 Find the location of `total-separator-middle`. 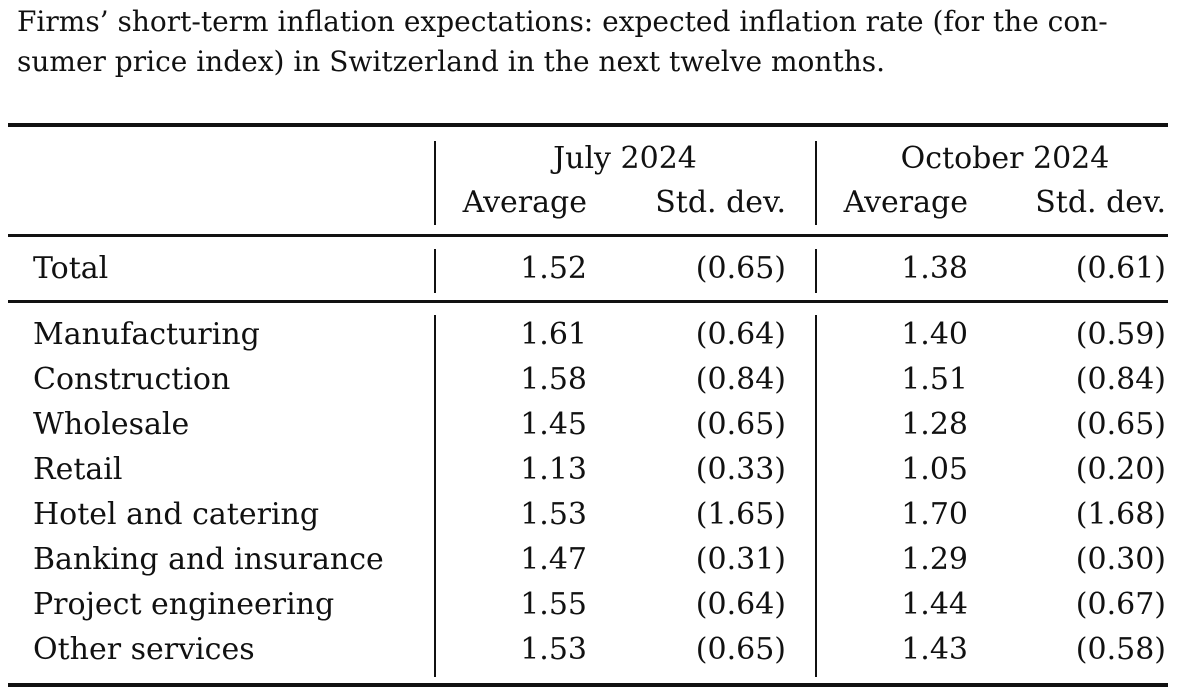

total-separator-middle is located at coordinates (816, 271).